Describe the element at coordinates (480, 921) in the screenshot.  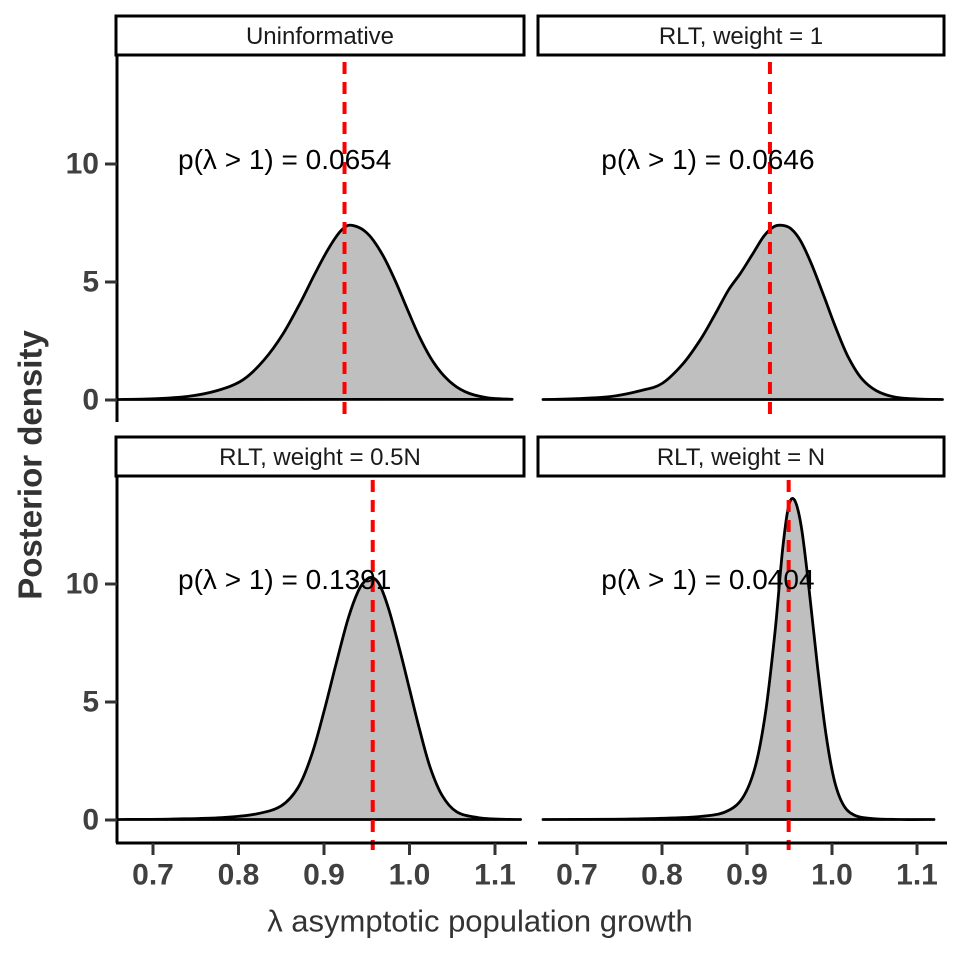
I see `x-axis-title: λ asymptotic population growth` at that location.